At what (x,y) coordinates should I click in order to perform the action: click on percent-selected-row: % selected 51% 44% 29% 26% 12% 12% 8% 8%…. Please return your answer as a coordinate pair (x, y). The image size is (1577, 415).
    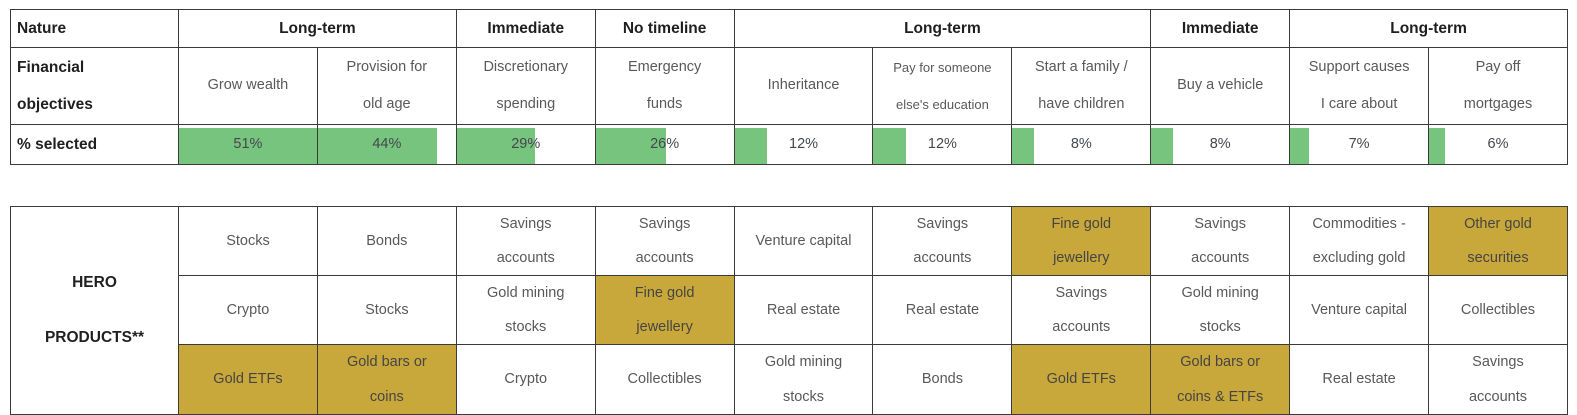
    Looking at the image, I should click on (789, 145).